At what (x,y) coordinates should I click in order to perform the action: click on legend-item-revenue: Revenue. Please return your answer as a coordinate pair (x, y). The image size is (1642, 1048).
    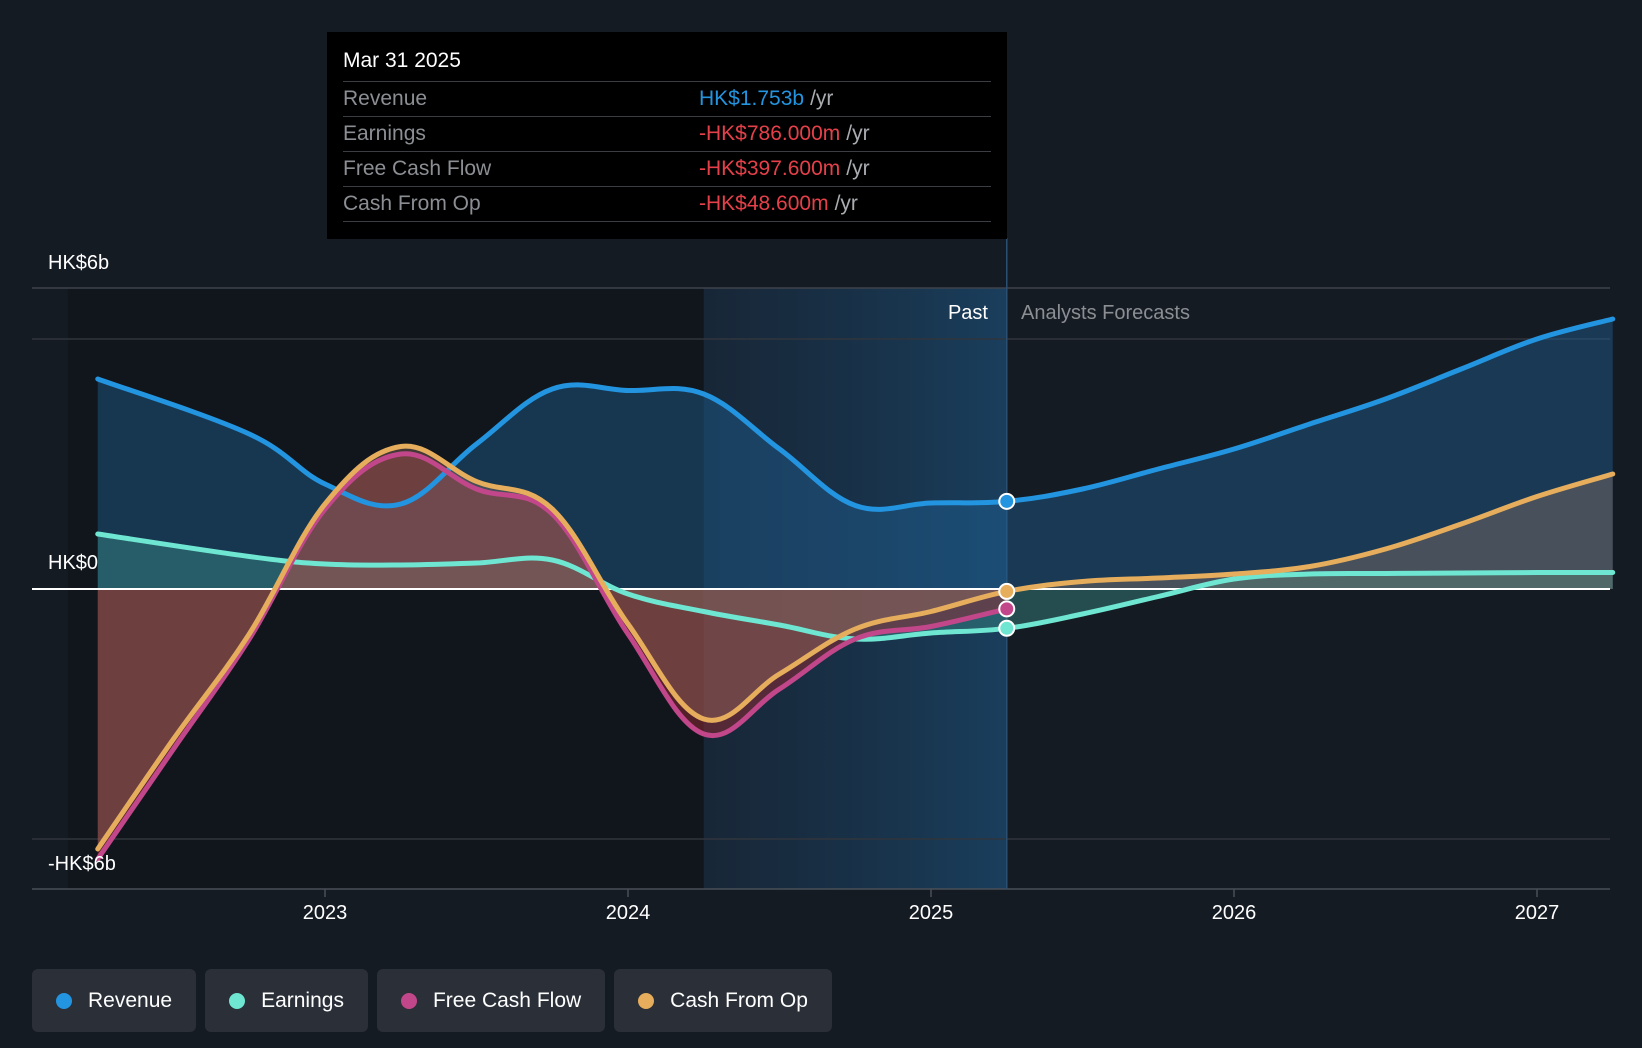
    Looking at the image, I should click on (114, 1000).